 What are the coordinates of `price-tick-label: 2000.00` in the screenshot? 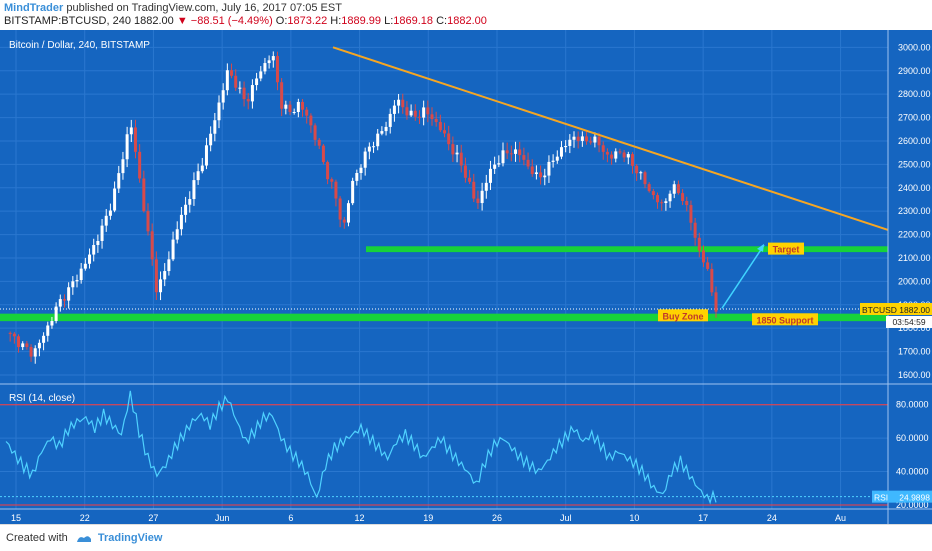 It's located at (914, 281).